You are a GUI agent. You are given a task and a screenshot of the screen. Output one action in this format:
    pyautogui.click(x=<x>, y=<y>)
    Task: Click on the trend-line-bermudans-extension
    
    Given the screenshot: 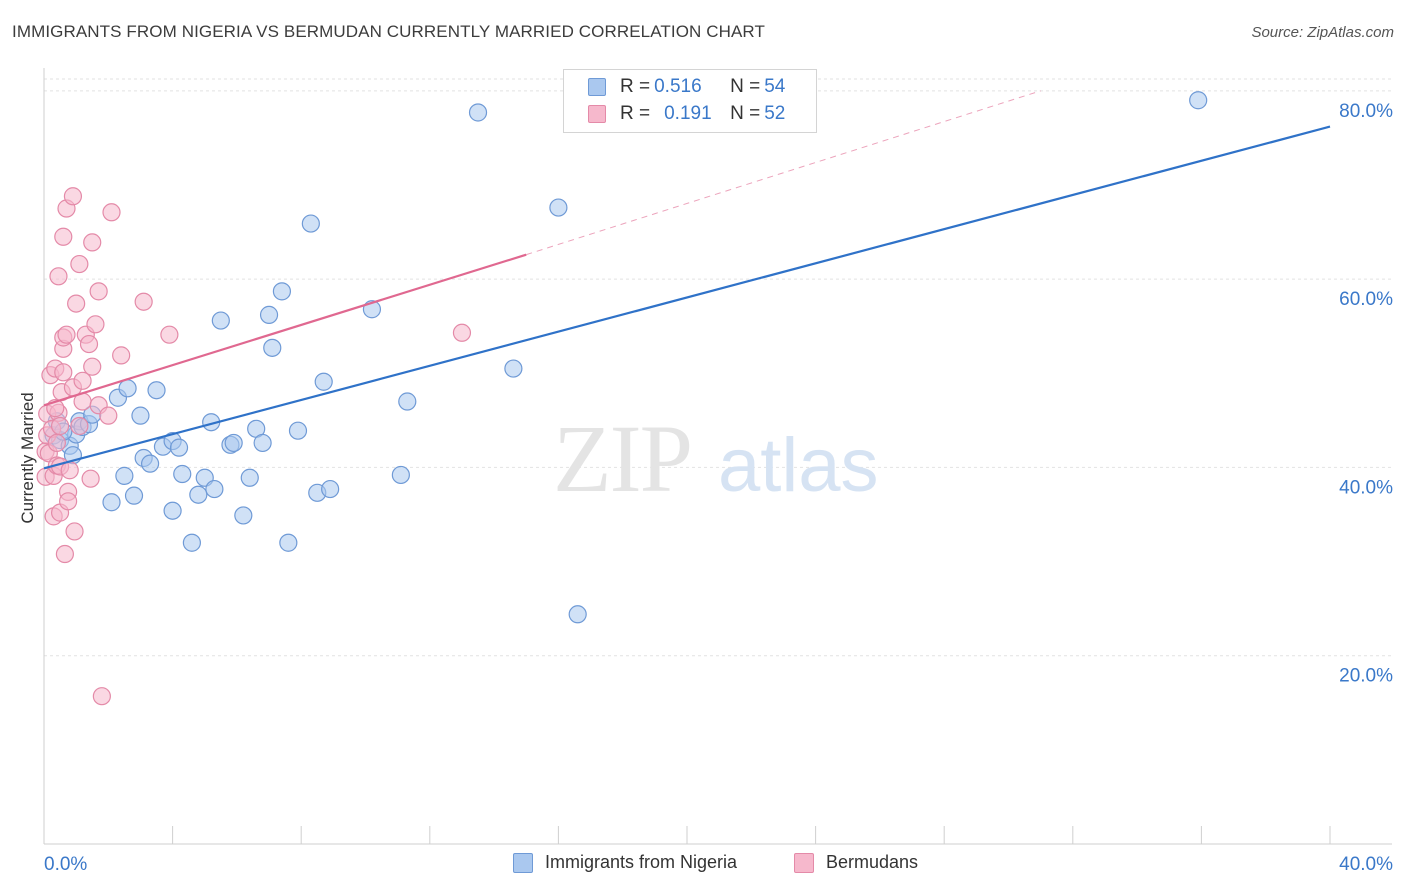 What is the action you would take?
    pyautogui.click(x=783, y=173)
    